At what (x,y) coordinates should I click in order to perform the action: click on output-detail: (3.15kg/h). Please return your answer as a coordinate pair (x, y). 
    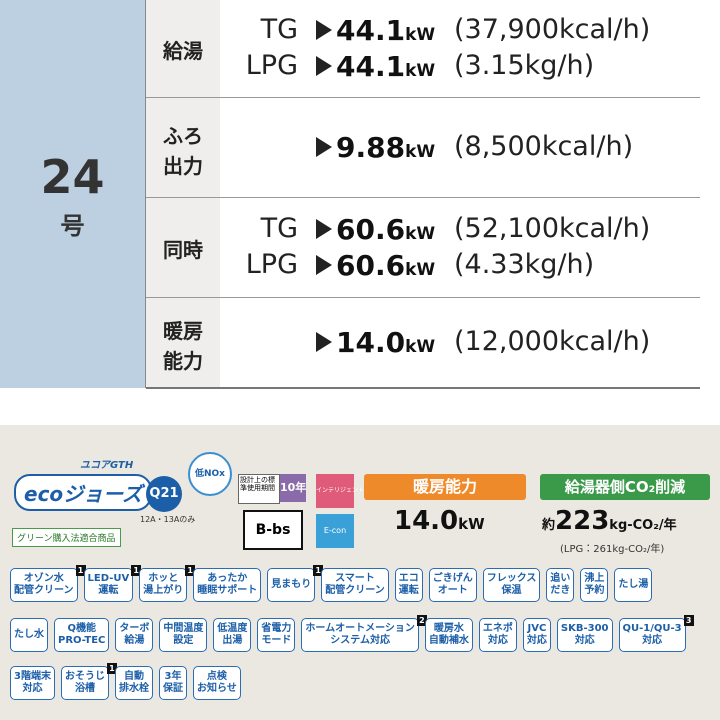
    Looking at the image, I should click on (524, 65).